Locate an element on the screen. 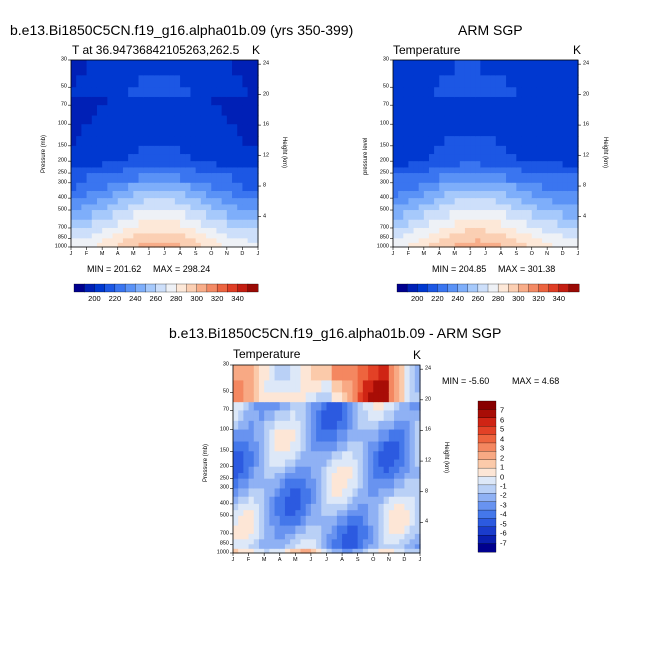 The image size is (654, 654). panel3-y-right-tick-8: 8 is located at coordinates (427, 490).